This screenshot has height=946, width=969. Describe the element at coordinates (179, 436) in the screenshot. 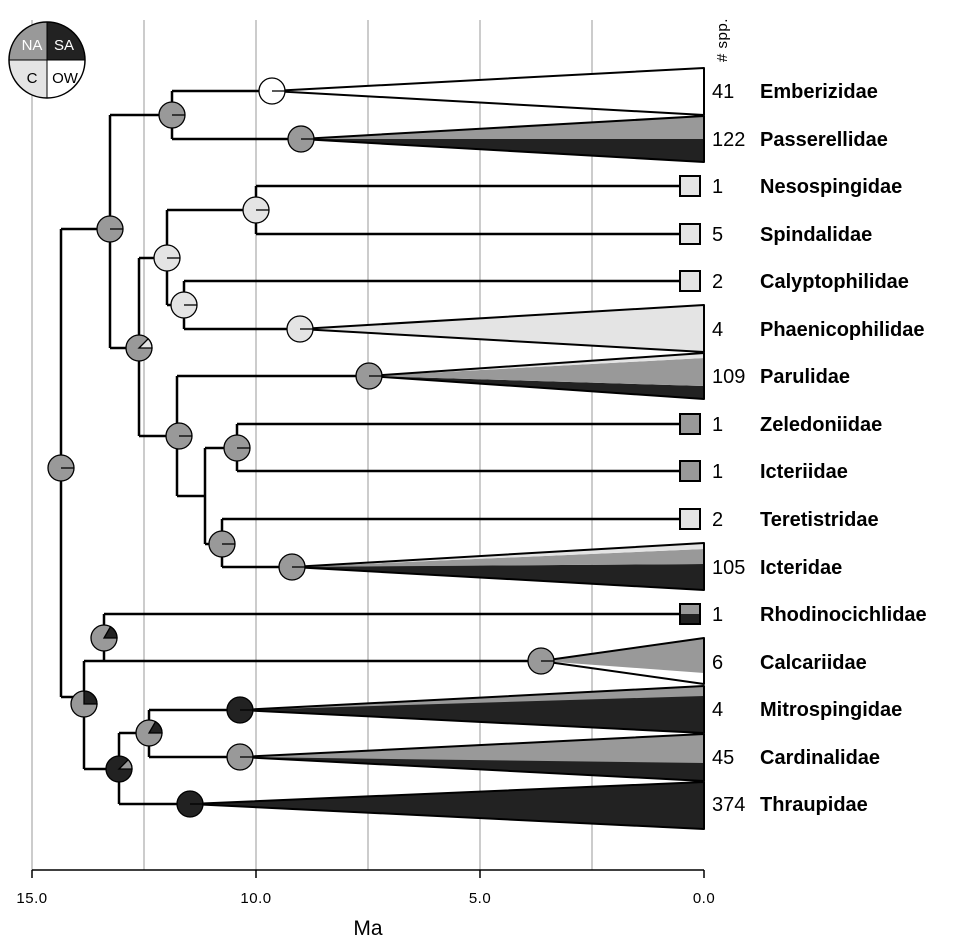

I see `node-pie-parulid-group` at that location.